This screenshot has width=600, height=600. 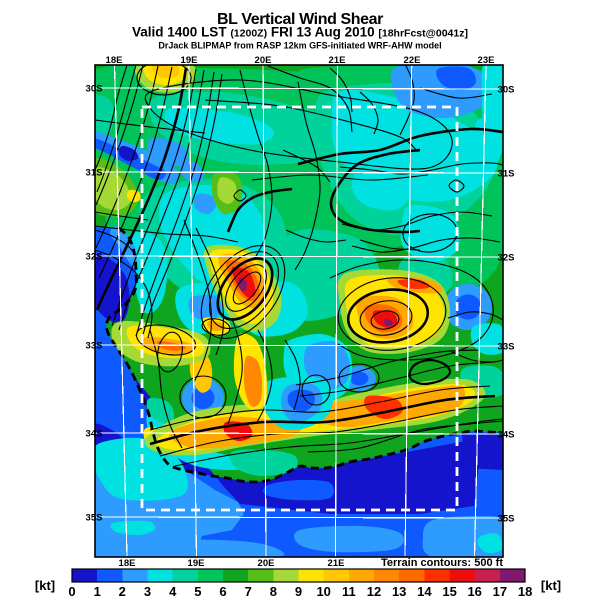 What do you see at coordinates (122, 591) in the screenshot?
I see `svg-text: 2` at bounding box center [122, 591].